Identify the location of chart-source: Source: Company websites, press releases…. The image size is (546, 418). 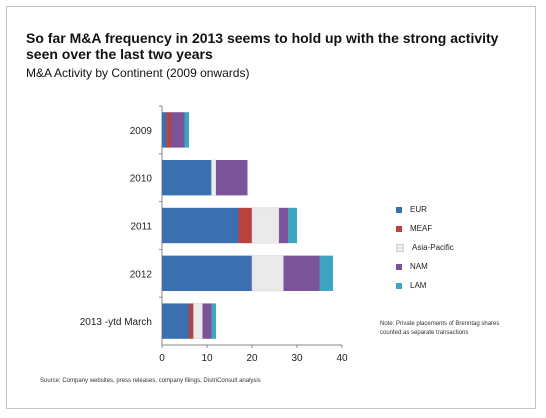
(150, 381).